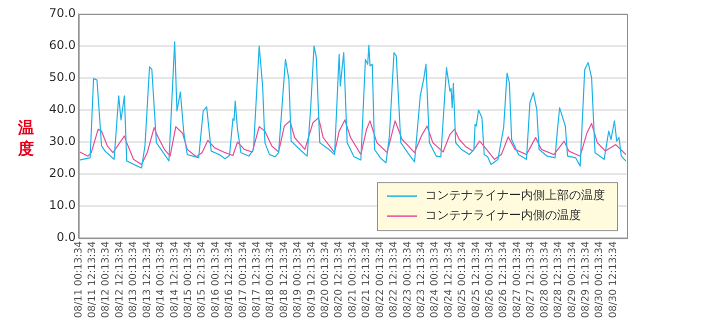 Image resolution: width=715 pixels, height=325 pixels. What do you see at coordinates (62, 205) in the screenshot?
I see `y-tick-label: 10.0` at bounding box center [62, 205].